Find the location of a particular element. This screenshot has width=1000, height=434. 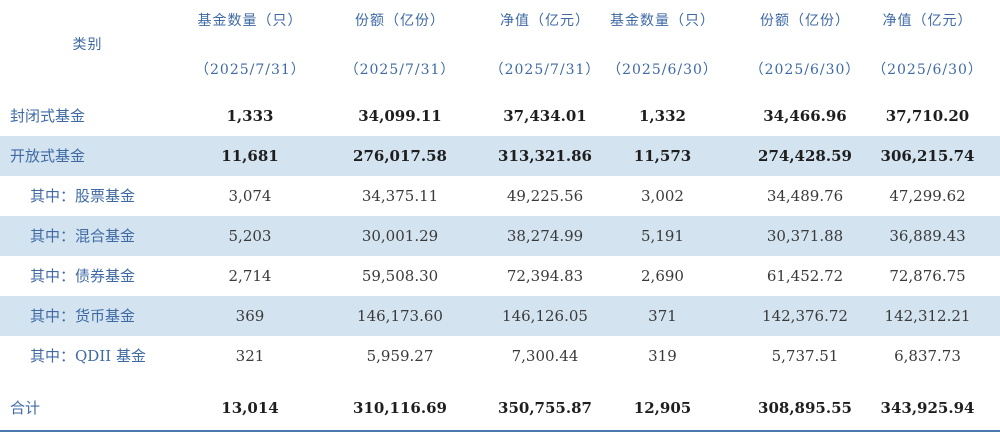

row-label: 其中：QDII 基金 is located at coordinates (88, 356).